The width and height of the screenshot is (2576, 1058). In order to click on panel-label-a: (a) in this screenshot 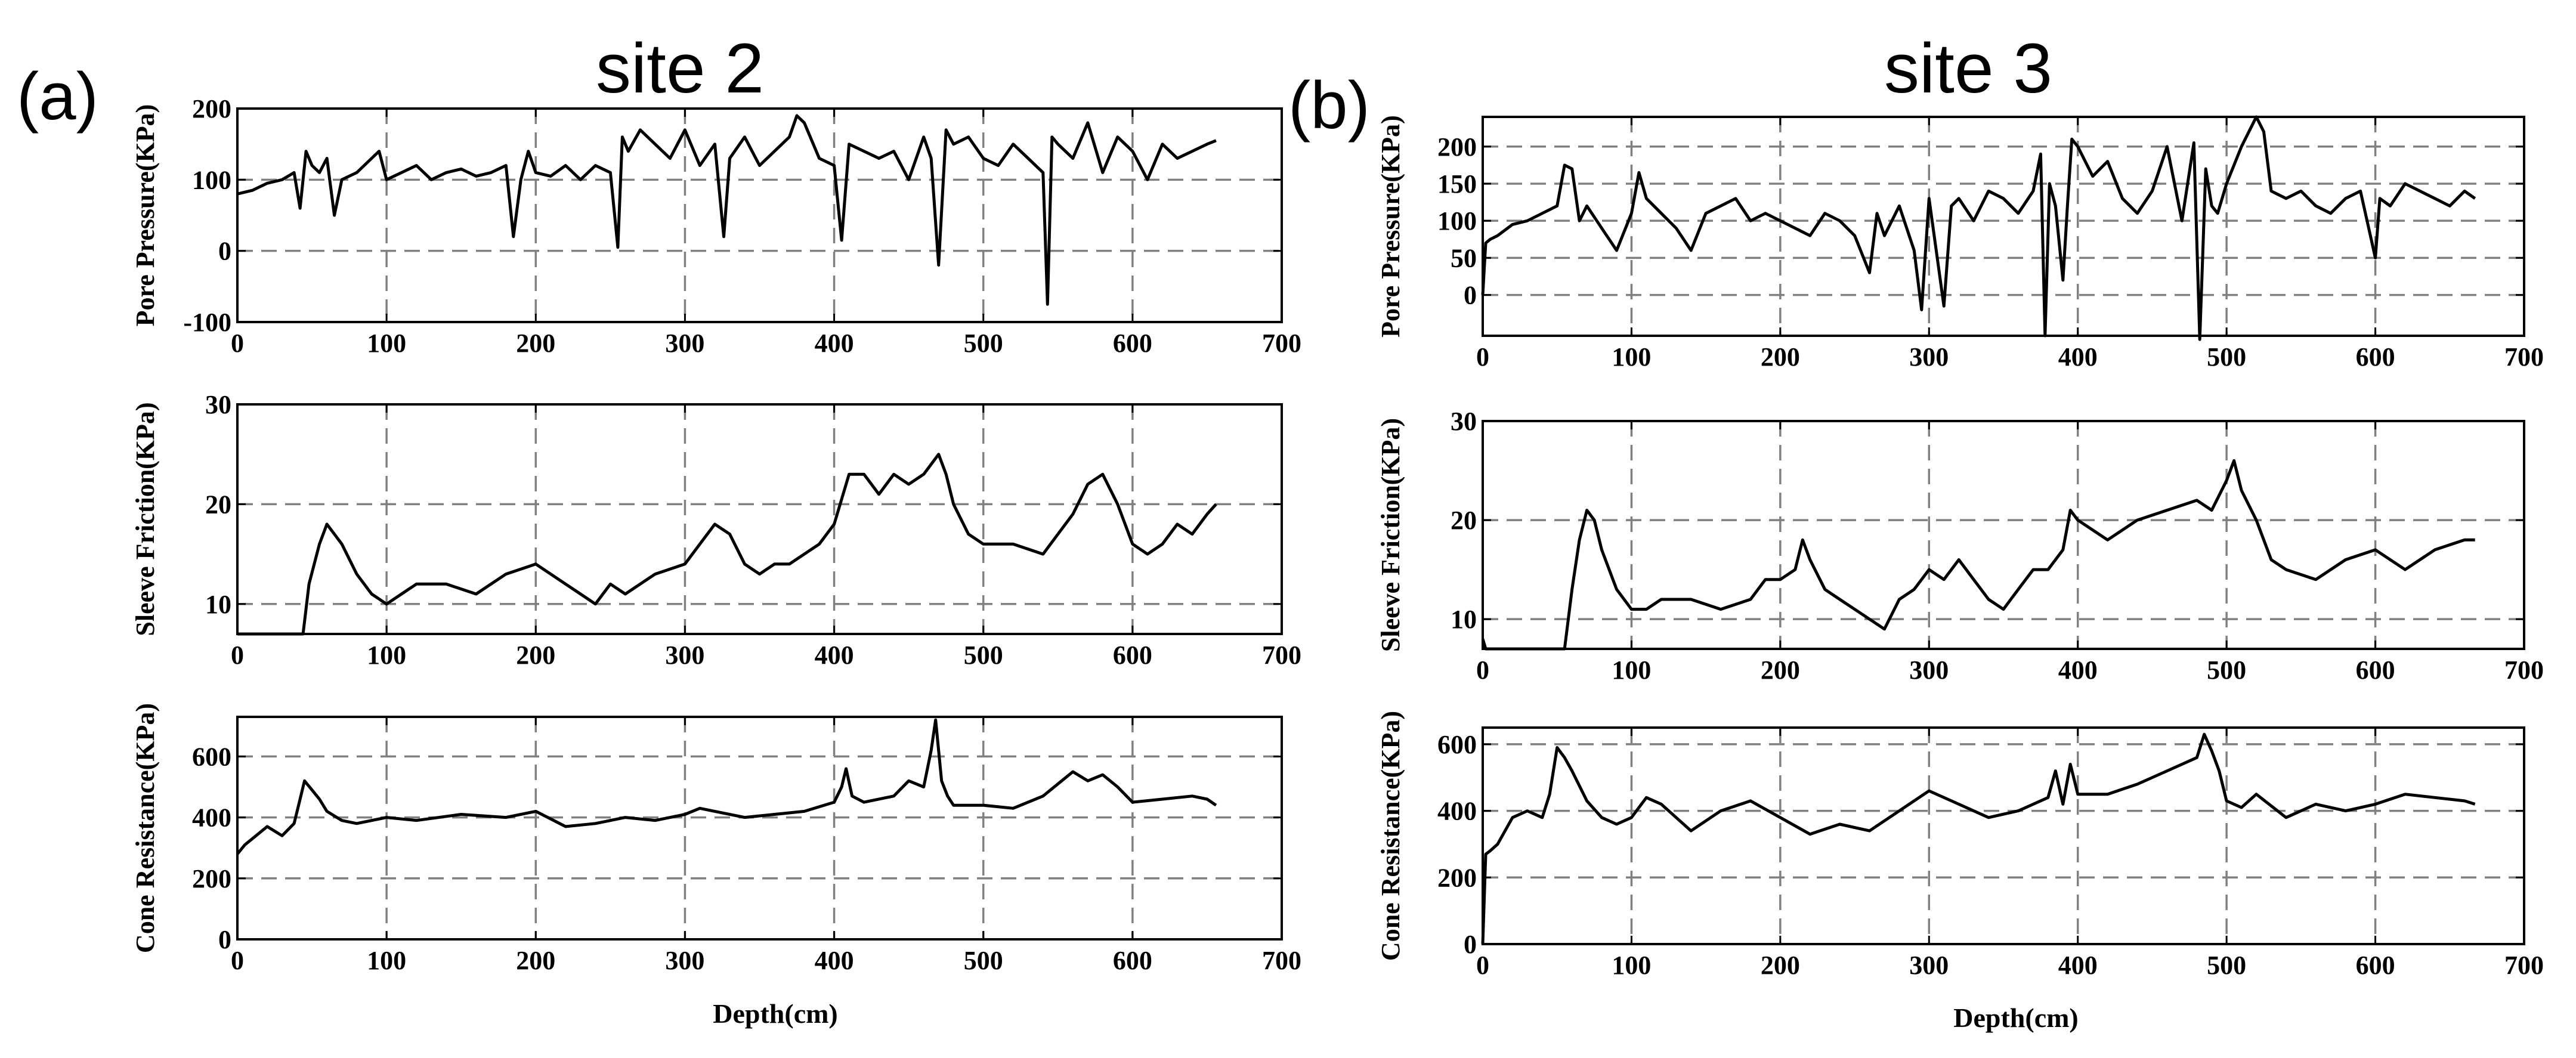, I will do `click(57, 97)`.